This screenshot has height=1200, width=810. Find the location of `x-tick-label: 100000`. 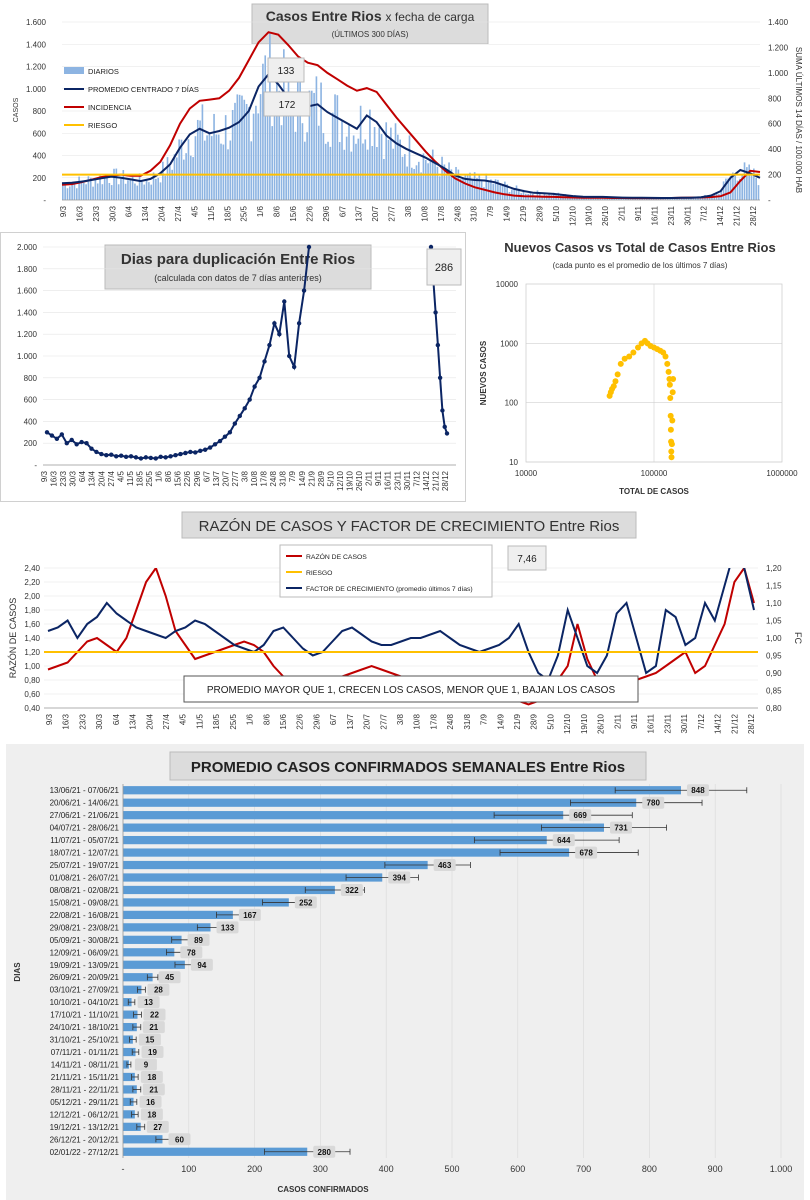

x-tick-label: 100000 is located at coordinates (654, 473).